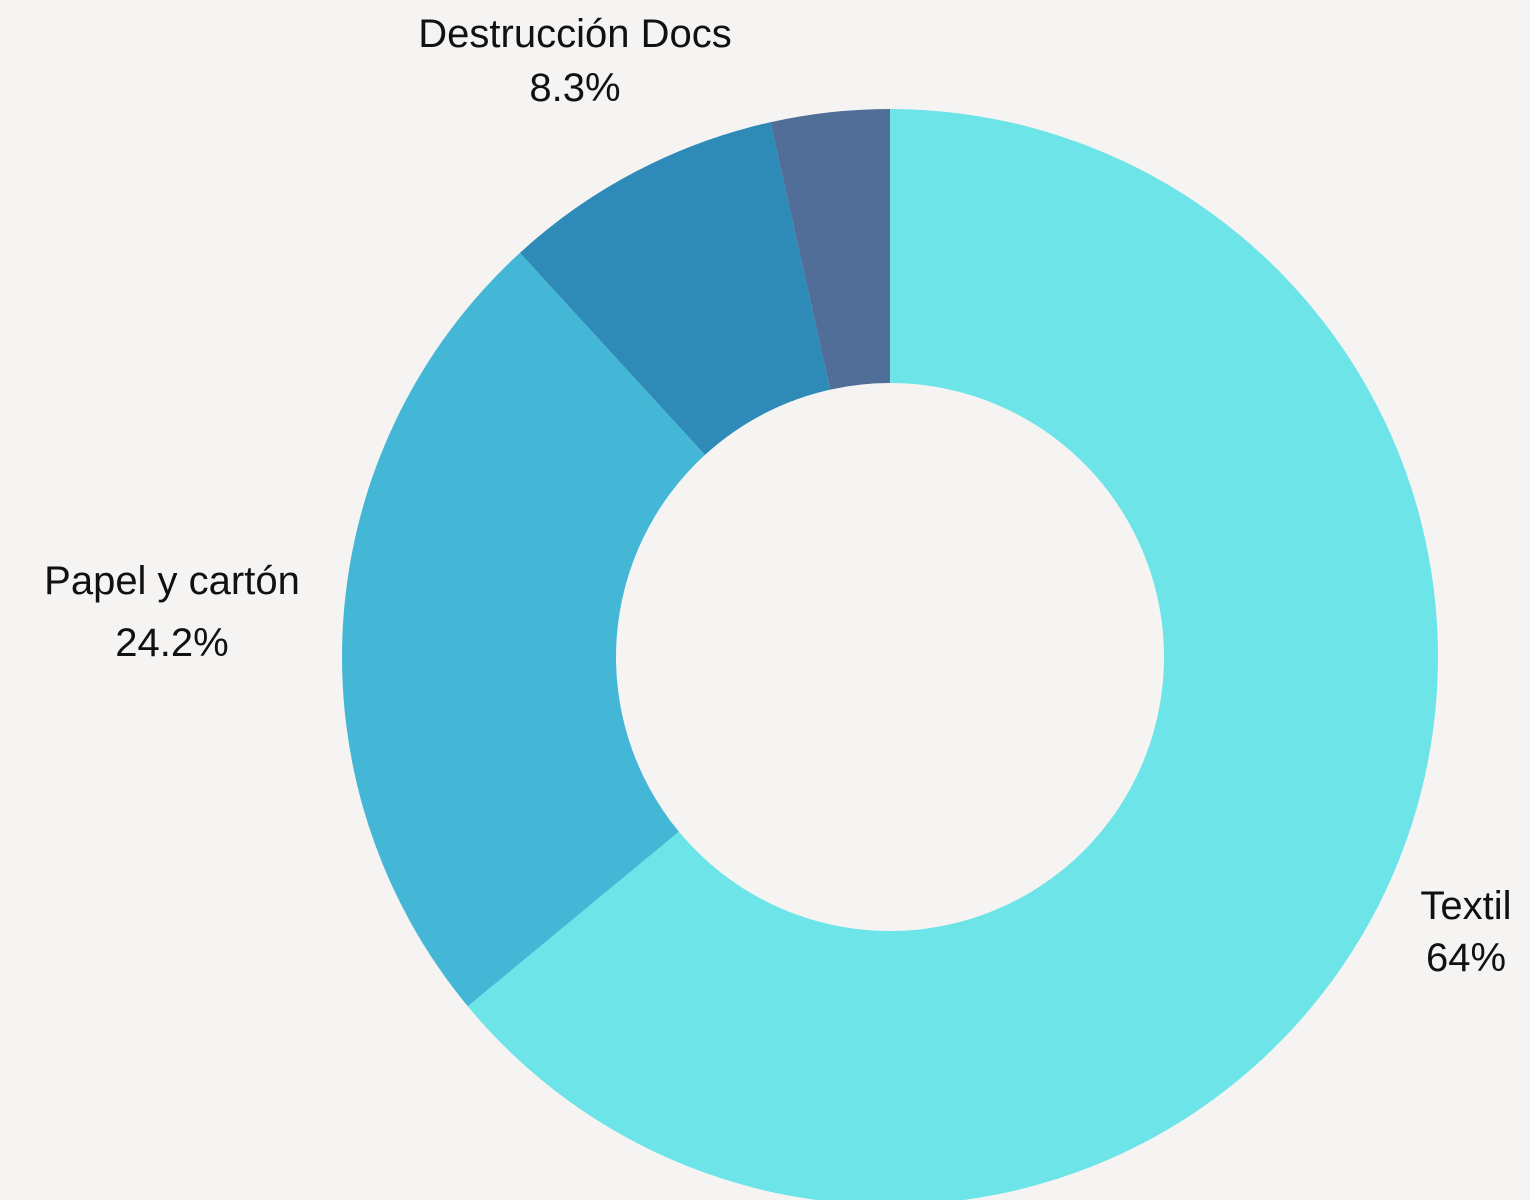 This screenshot has width=1530, height=1200. What do you see at coordinates (675, 288) in the screenshot?
I see `donut-slice-destruccion` at bounding box center [675, 288].